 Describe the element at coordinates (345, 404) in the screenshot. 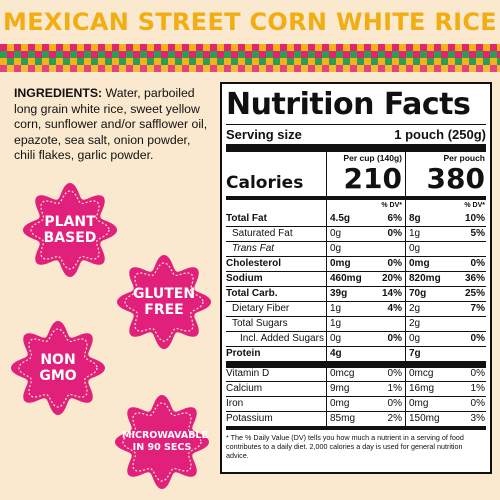

I see `amount-per-cup: 0mg` at that location.